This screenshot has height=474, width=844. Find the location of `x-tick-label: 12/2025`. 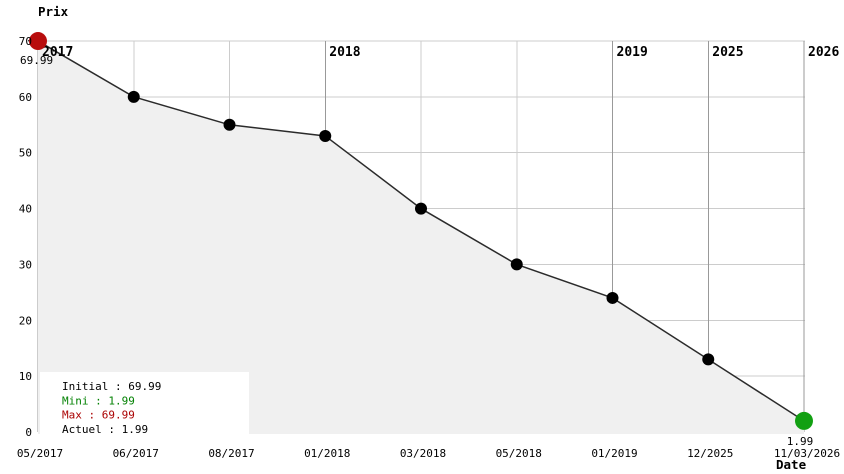

x-tick-label: 12/2025 is located at coordinates (710, 453).